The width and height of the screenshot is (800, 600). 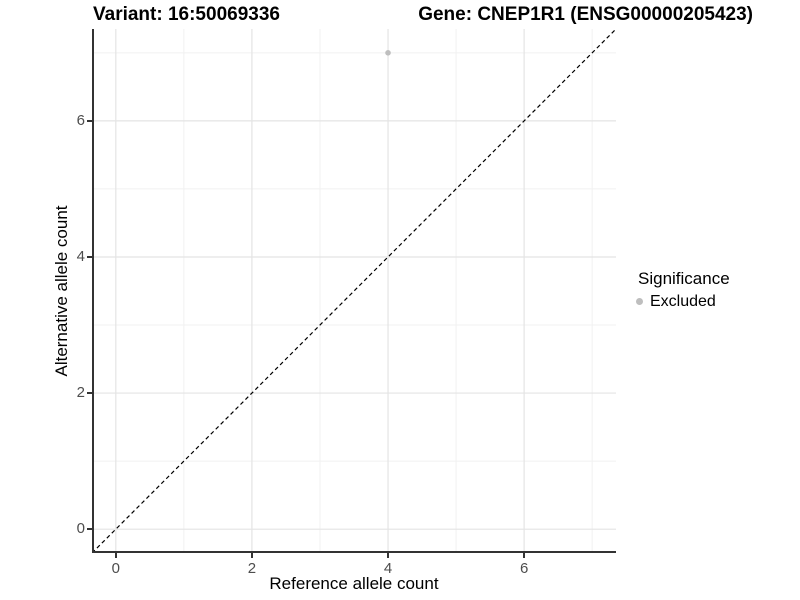 What do you see at coordinates (80, 120) in the screenshot?
I see `y-tick-label: 6` at bounding box center [80, 120].